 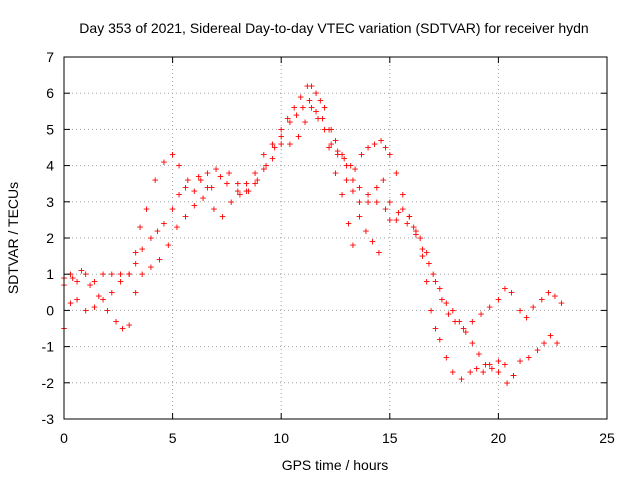 I want to click on y-tick-labels: -3 -2 -1 0 1 2 3 4 5 6 7, so click(x=48, y=238).